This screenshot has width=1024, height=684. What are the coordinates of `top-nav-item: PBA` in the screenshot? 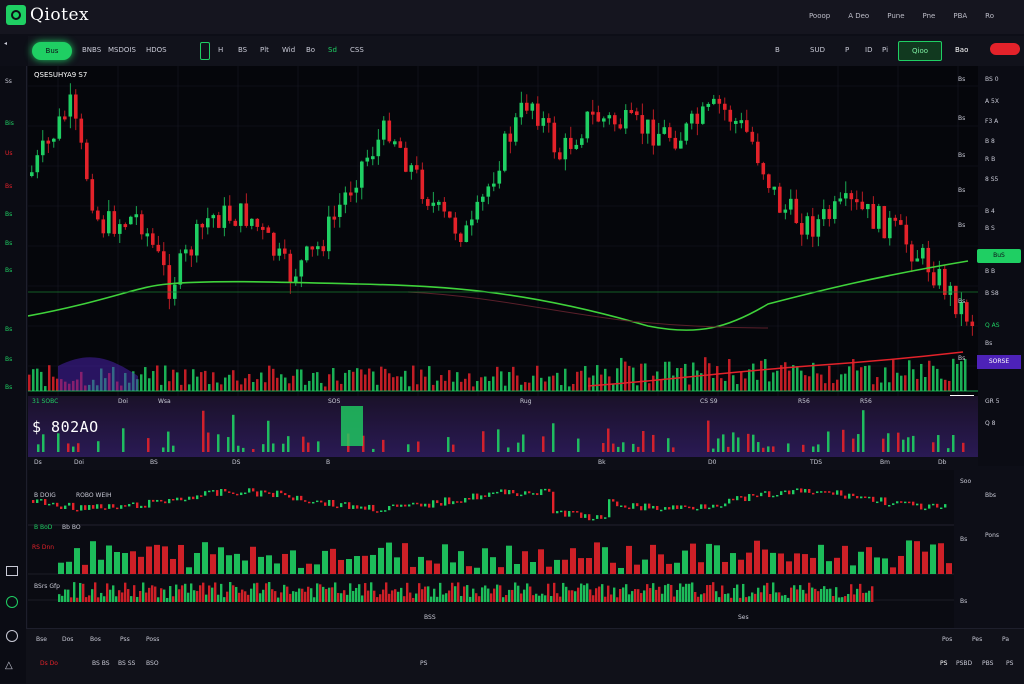 It's located at (960, 16).